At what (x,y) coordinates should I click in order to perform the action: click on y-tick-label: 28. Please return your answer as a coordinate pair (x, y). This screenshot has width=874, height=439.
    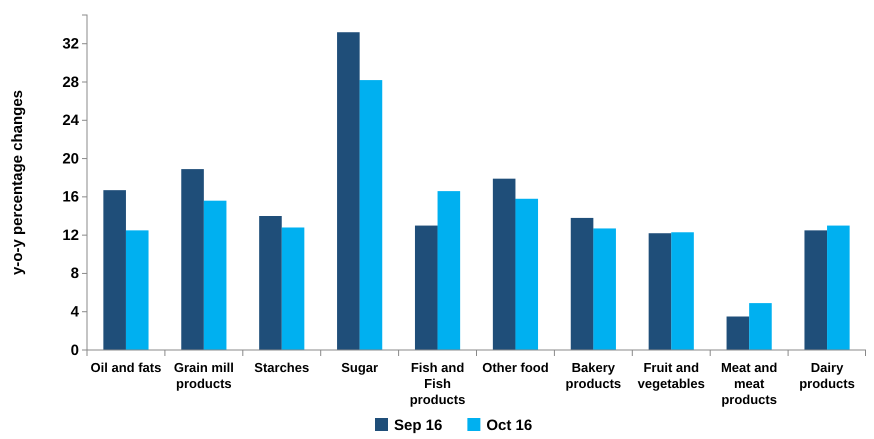
    Looking at the image, I should click on (70, 82).